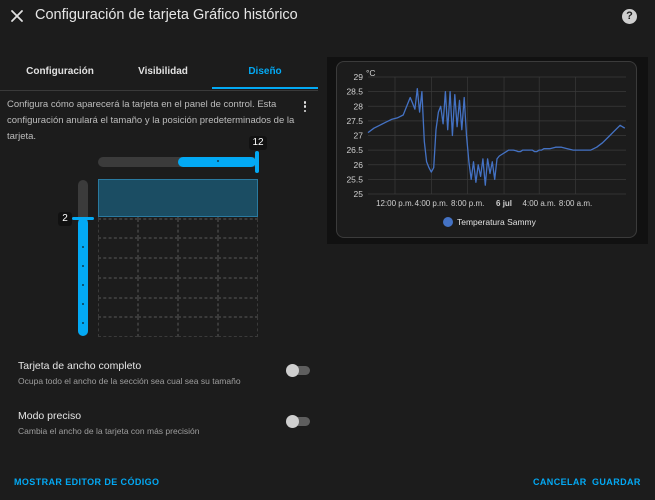 Image resolution: width=655 pixels, height=500 pixels. What do you see at coordinates (575, 203) in the screenshot?
I see `x-tick-label: 8:00 a.m.` at bounding box center [575, 203].